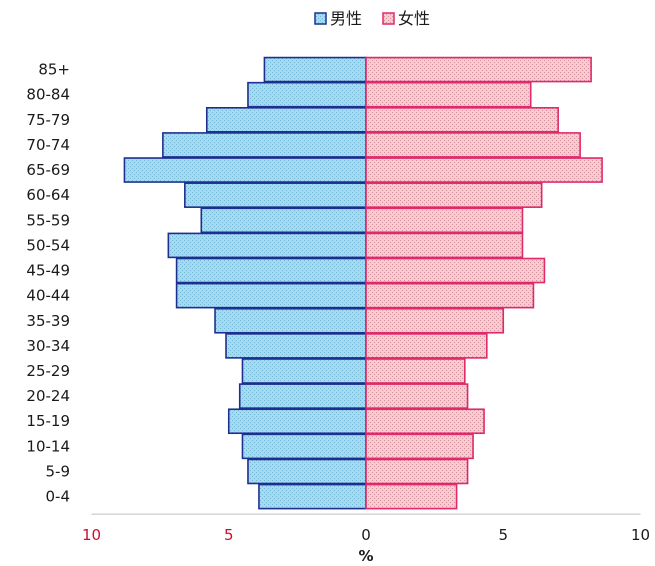 The image size is (655, 566). What do you see at coordinates (58, 497) in the screenshot?
I see `y-tick-label: 0-4` at bounding box center [58, 497].